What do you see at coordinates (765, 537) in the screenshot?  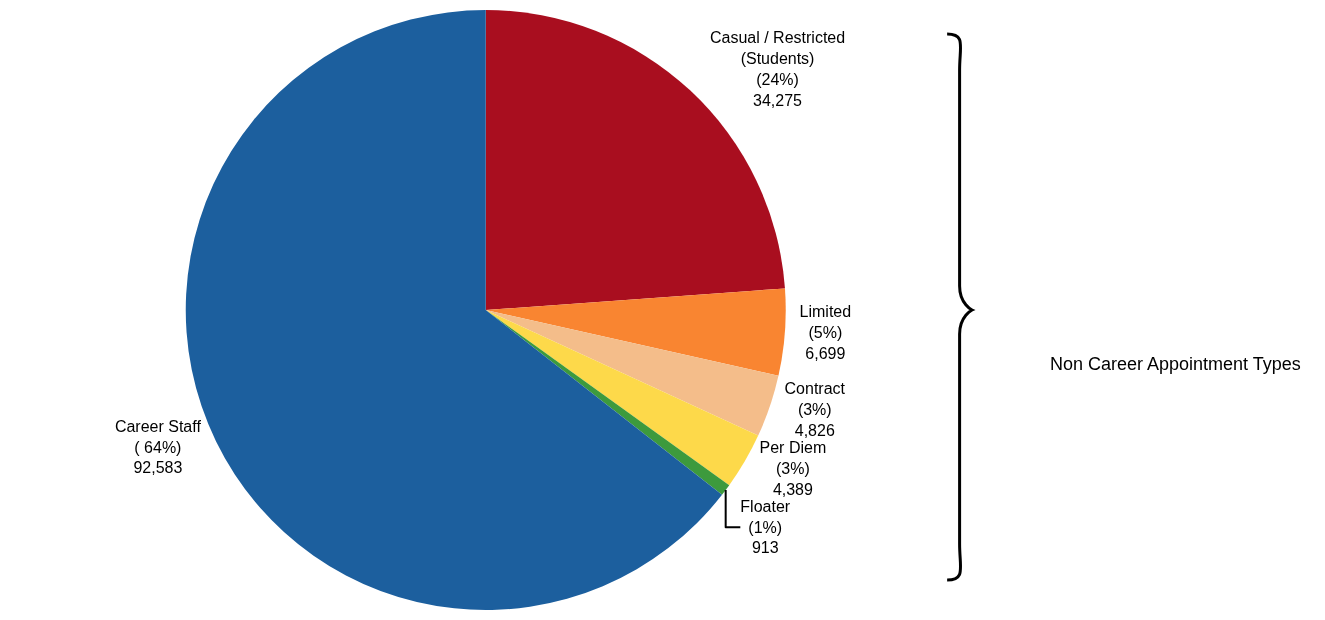 I see `data-label: (1%) 913` at bounding box center [765, 537].